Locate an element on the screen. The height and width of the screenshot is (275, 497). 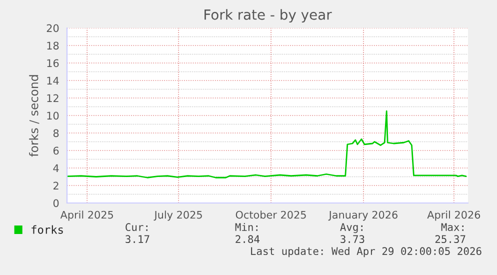
y-tick-label: 16 is located at coordinates (53, 63).